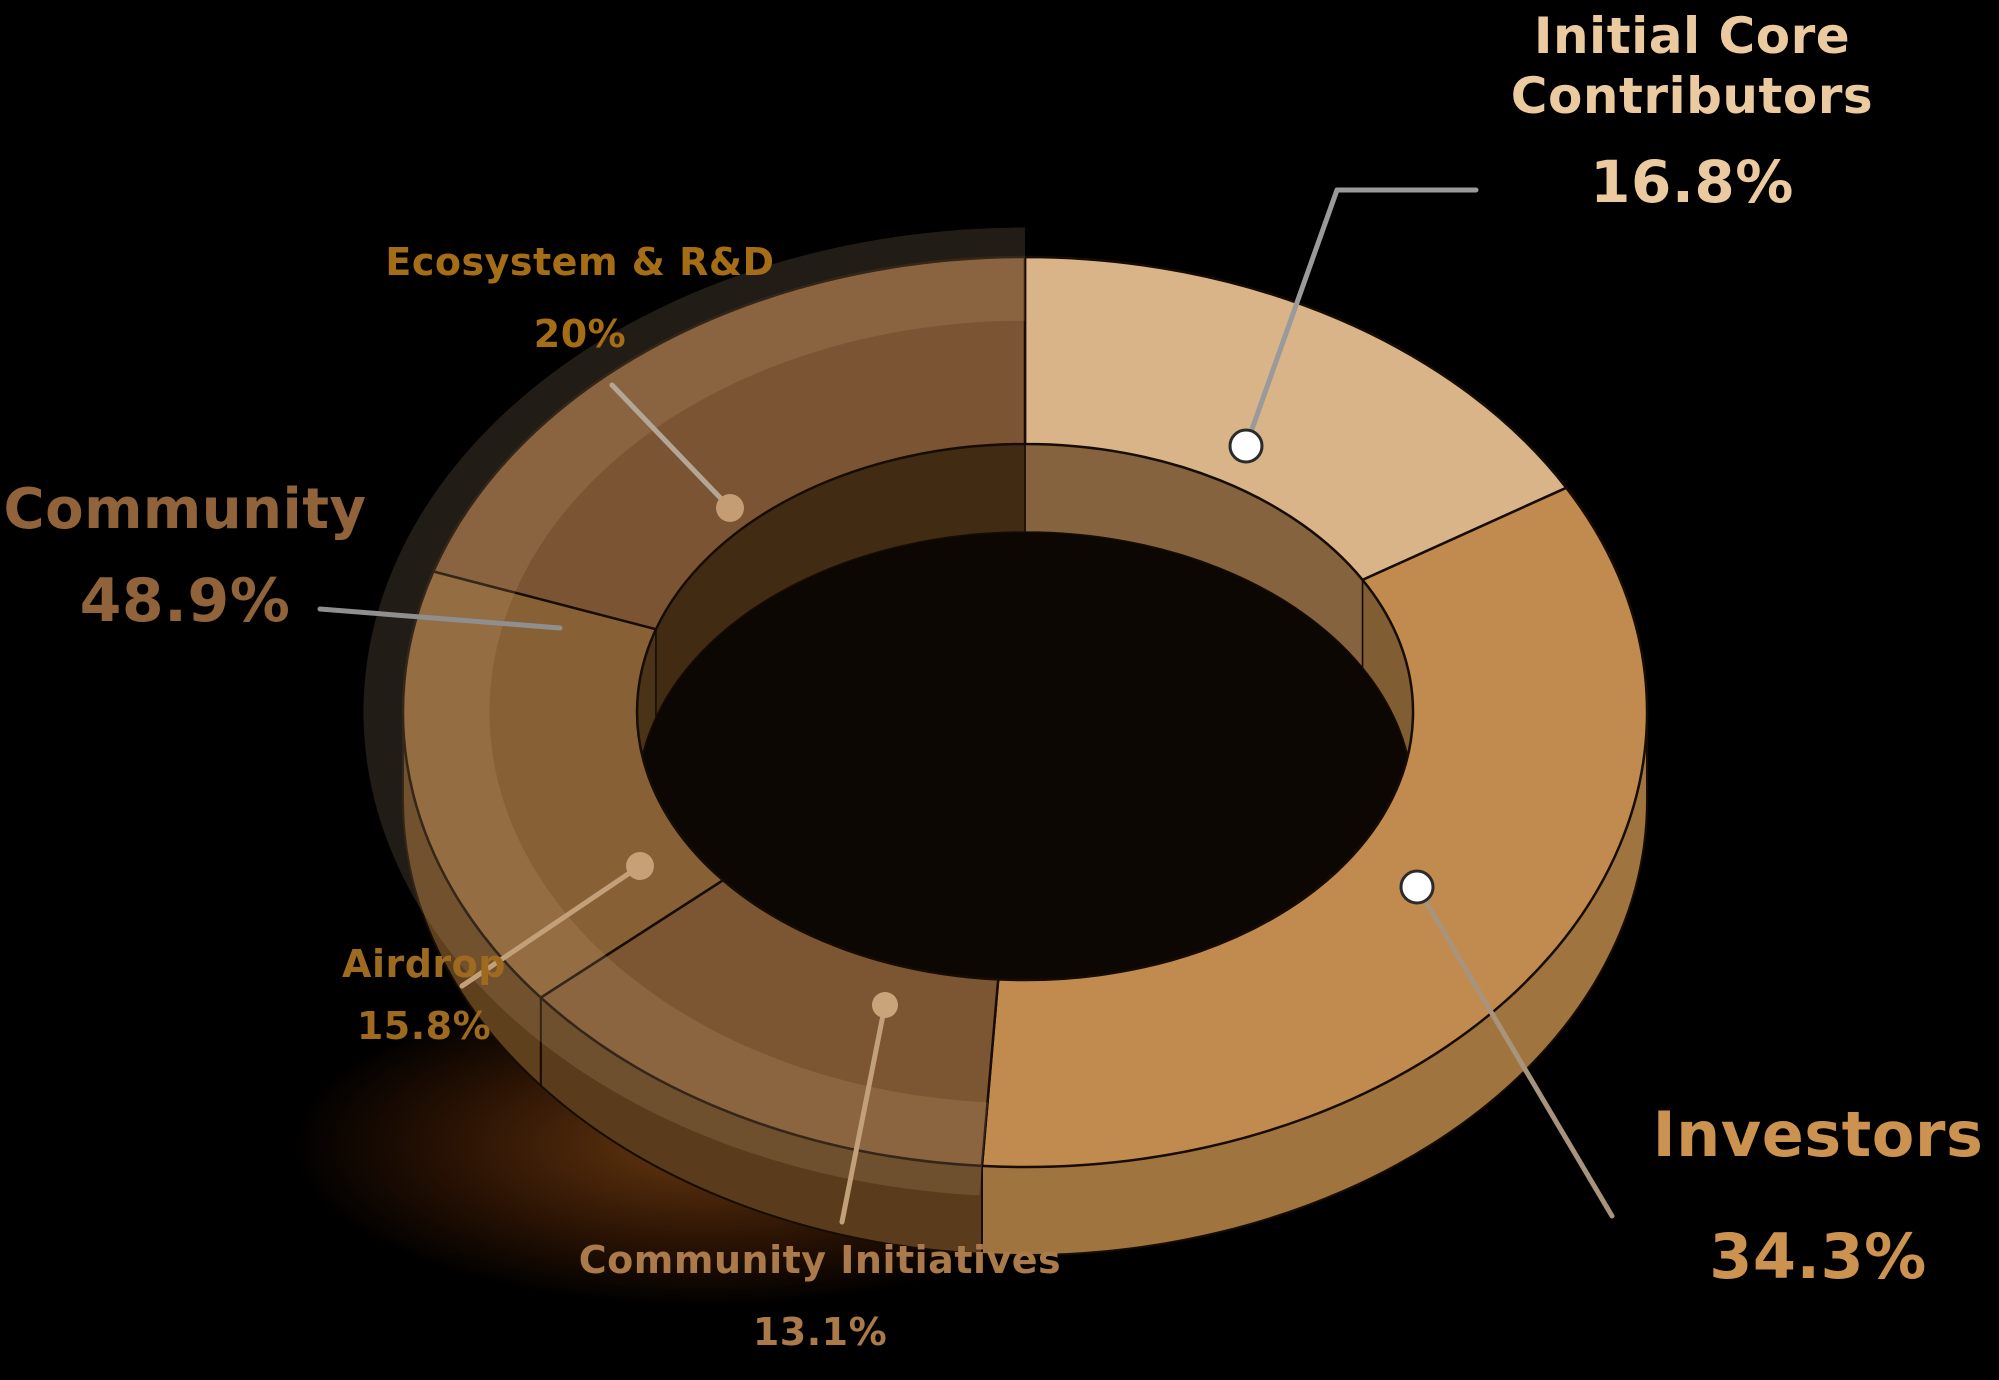 This screenshot has height=1380, width=1999. Describe the element at coordinates (769, 1023) in the screenshot. I see `slice-community-initiatives` at that location.